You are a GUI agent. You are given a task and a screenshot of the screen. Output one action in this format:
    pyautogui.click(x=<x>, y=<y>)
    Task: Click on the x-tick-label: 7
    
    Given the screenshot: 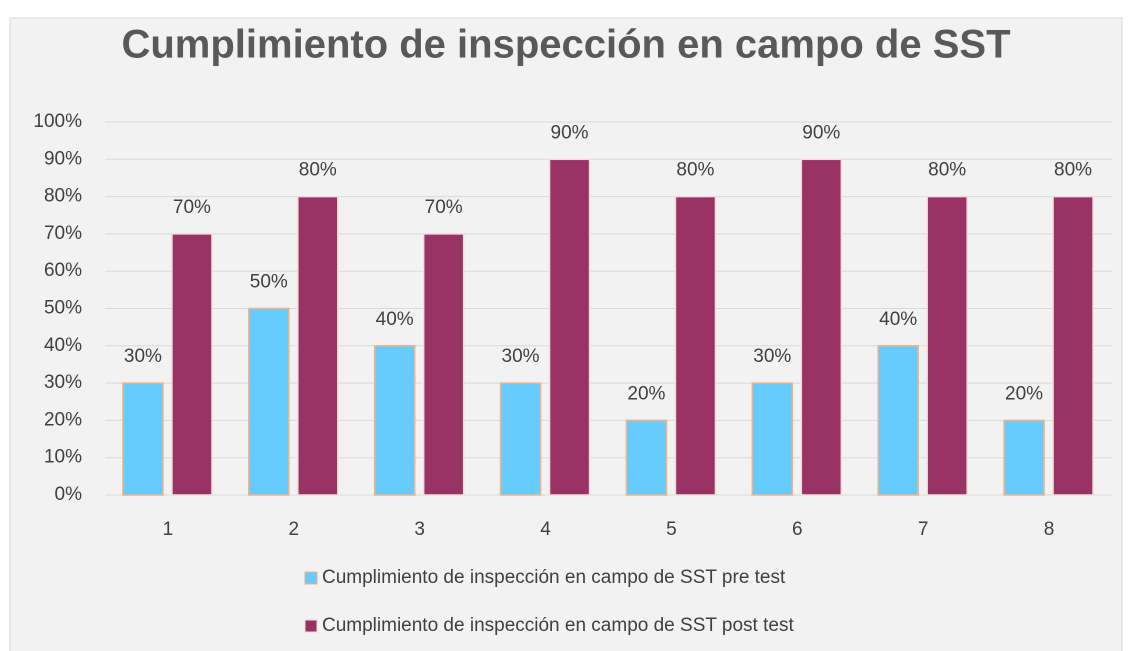 What is the action you would take?
    pyautogui.click(x=923, y=529)
    